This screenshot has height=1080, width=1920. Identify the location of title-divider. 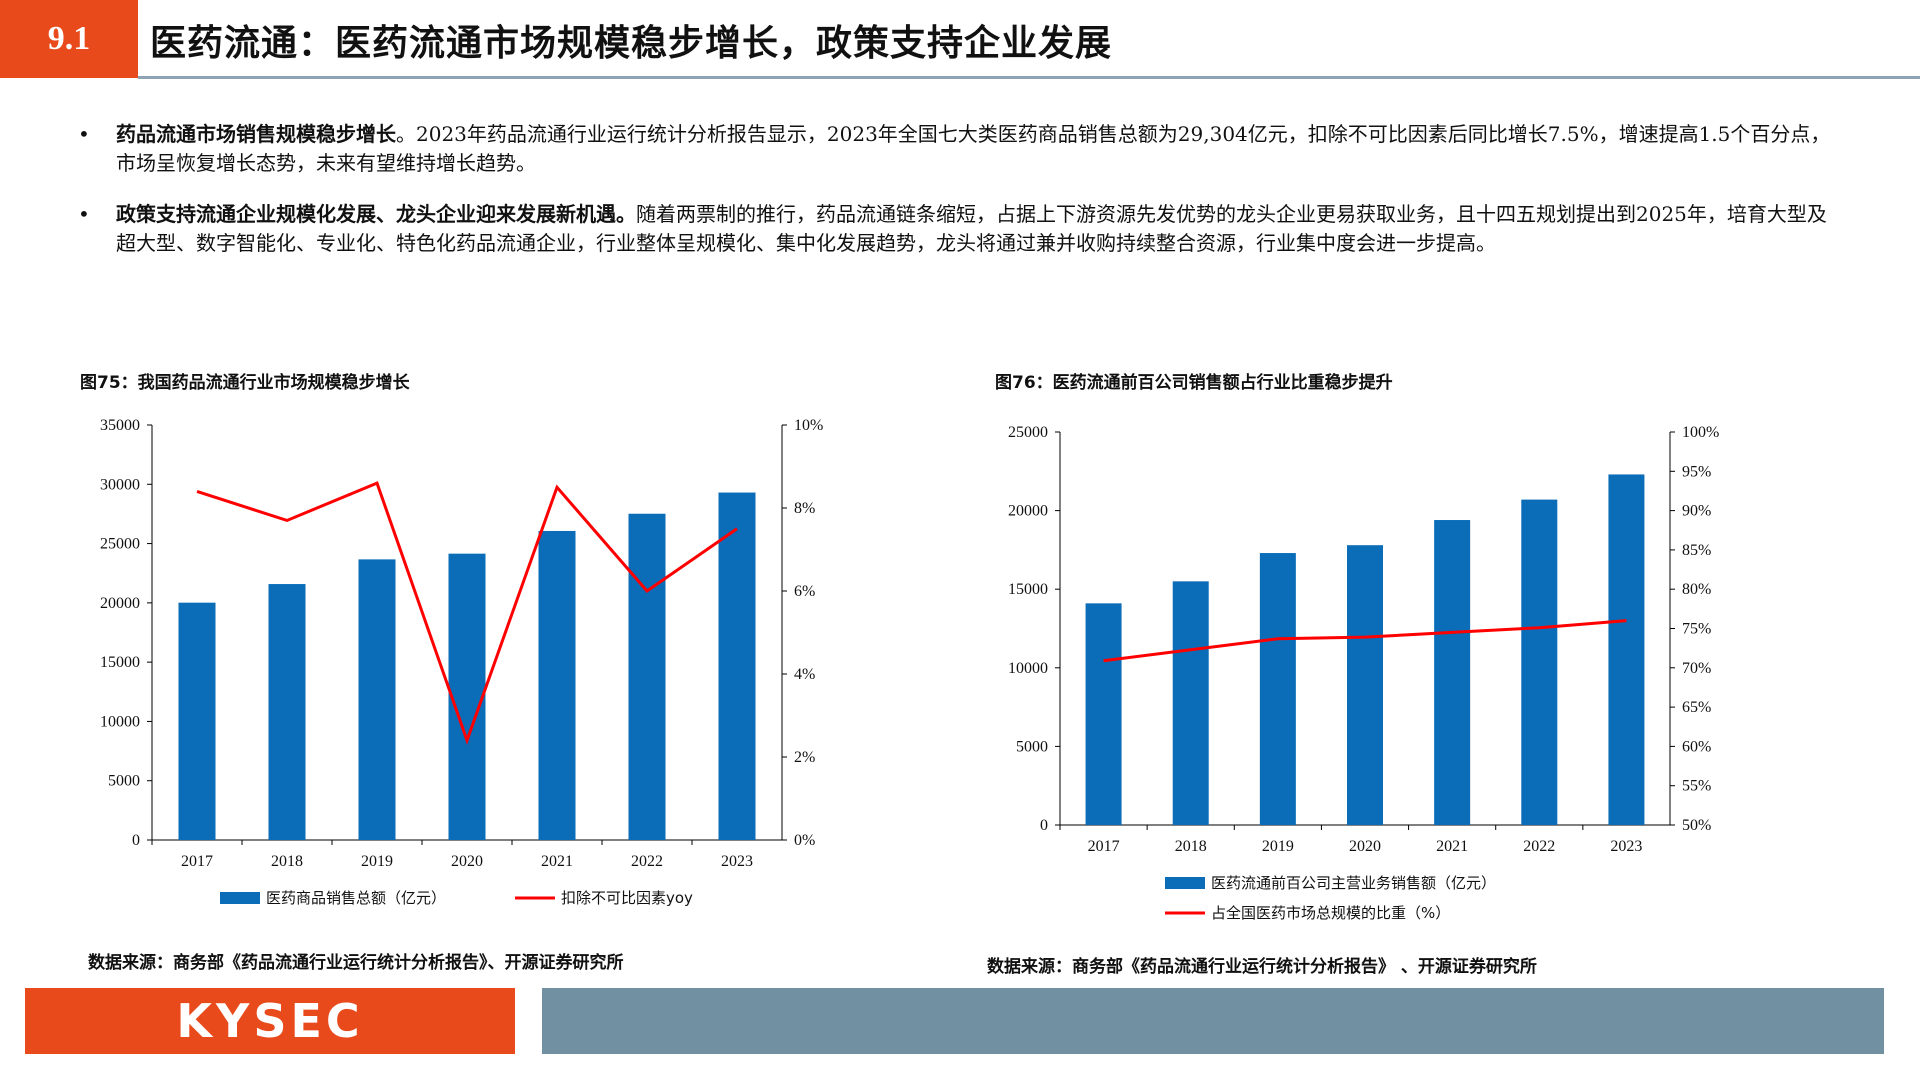
(1029, 77).